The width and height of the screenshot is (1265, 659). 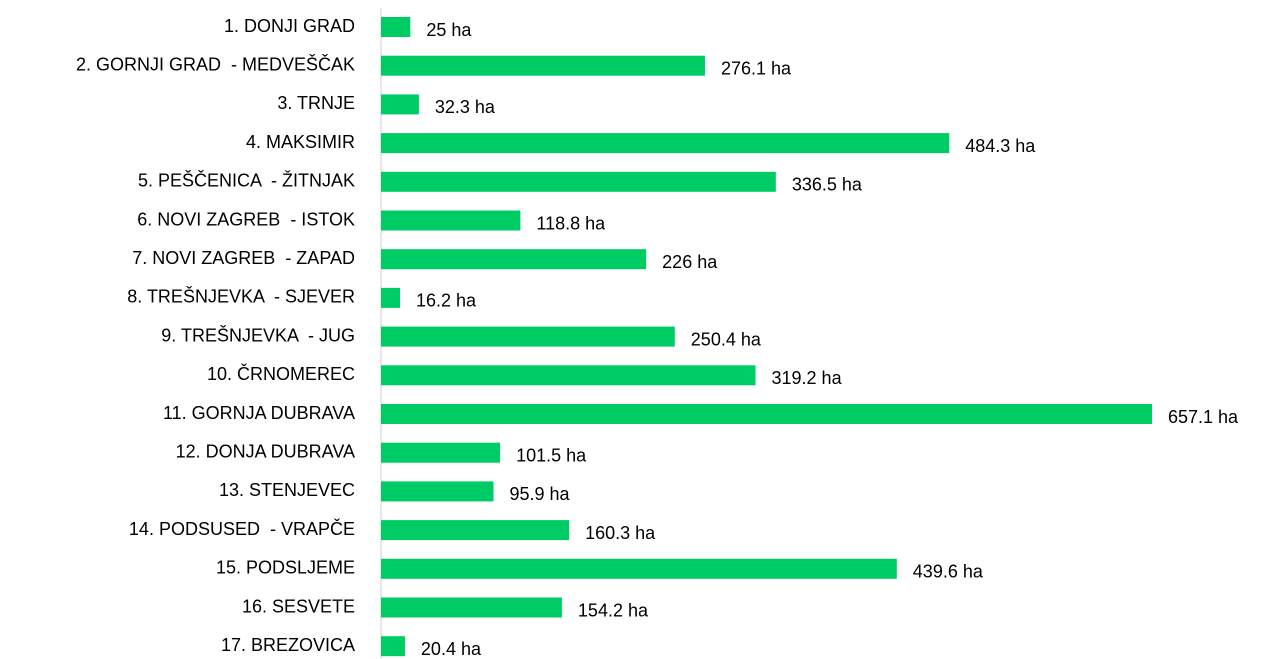 What do you see at coordinates (215, 63) in the screenshot?
I see `category-label: 2. GORNJI GRAD - MEDVEŠČAK` at bounding box center [215, 63].